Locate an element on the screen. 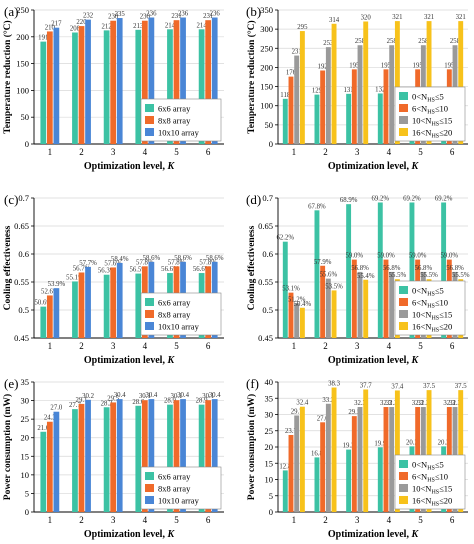 Image resolution: width=474 pixels, height=544 pixels. legend-entry-tail: ≤20 is located at coordinates (445, 327).